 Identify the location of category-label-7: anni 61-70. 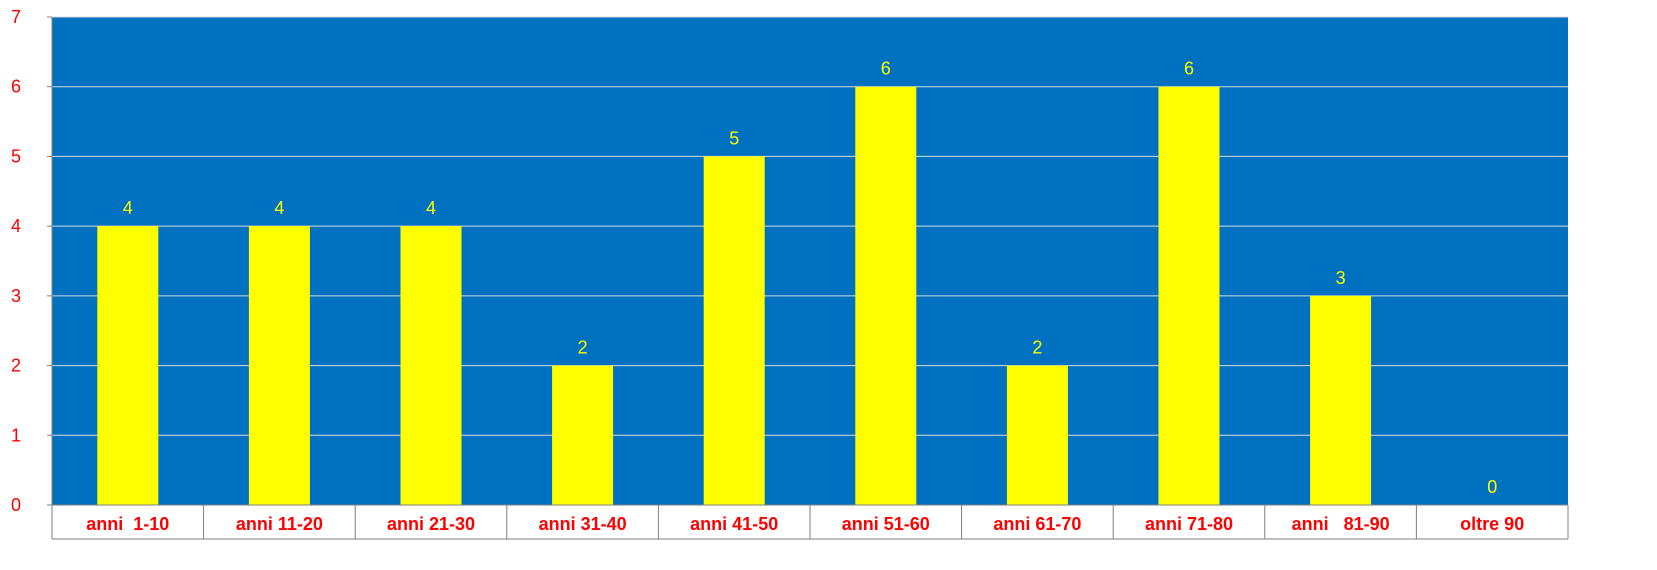
(1037, 524).